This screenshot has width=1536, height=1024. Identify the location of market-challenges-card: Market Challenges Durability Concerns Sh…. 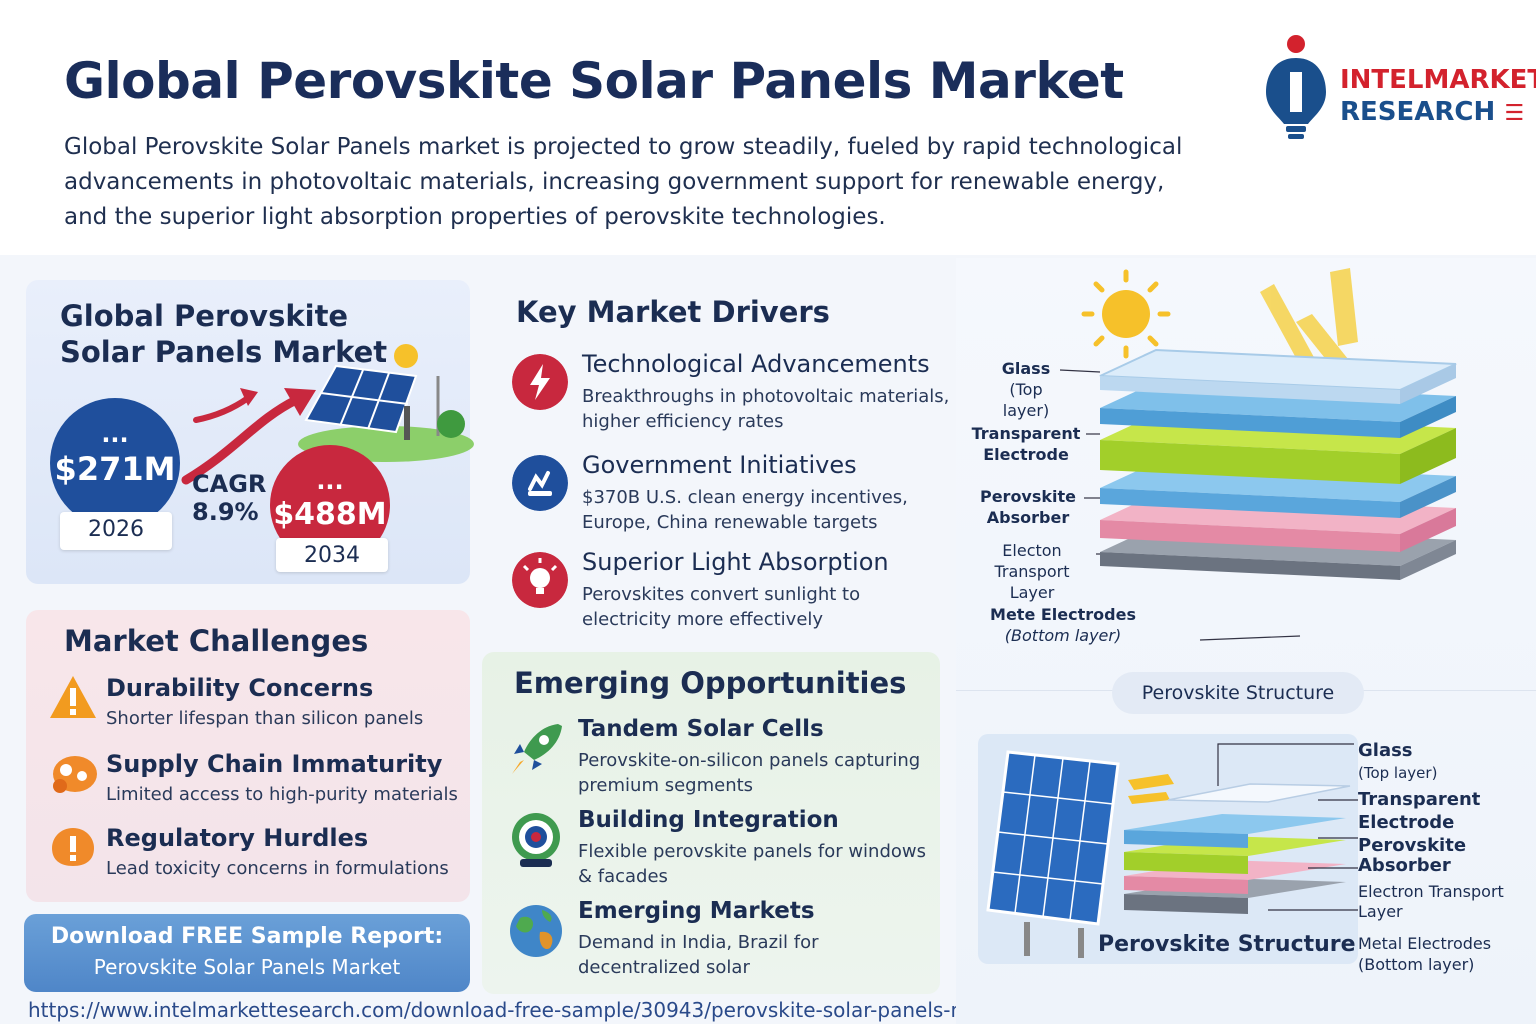
(248, 756).